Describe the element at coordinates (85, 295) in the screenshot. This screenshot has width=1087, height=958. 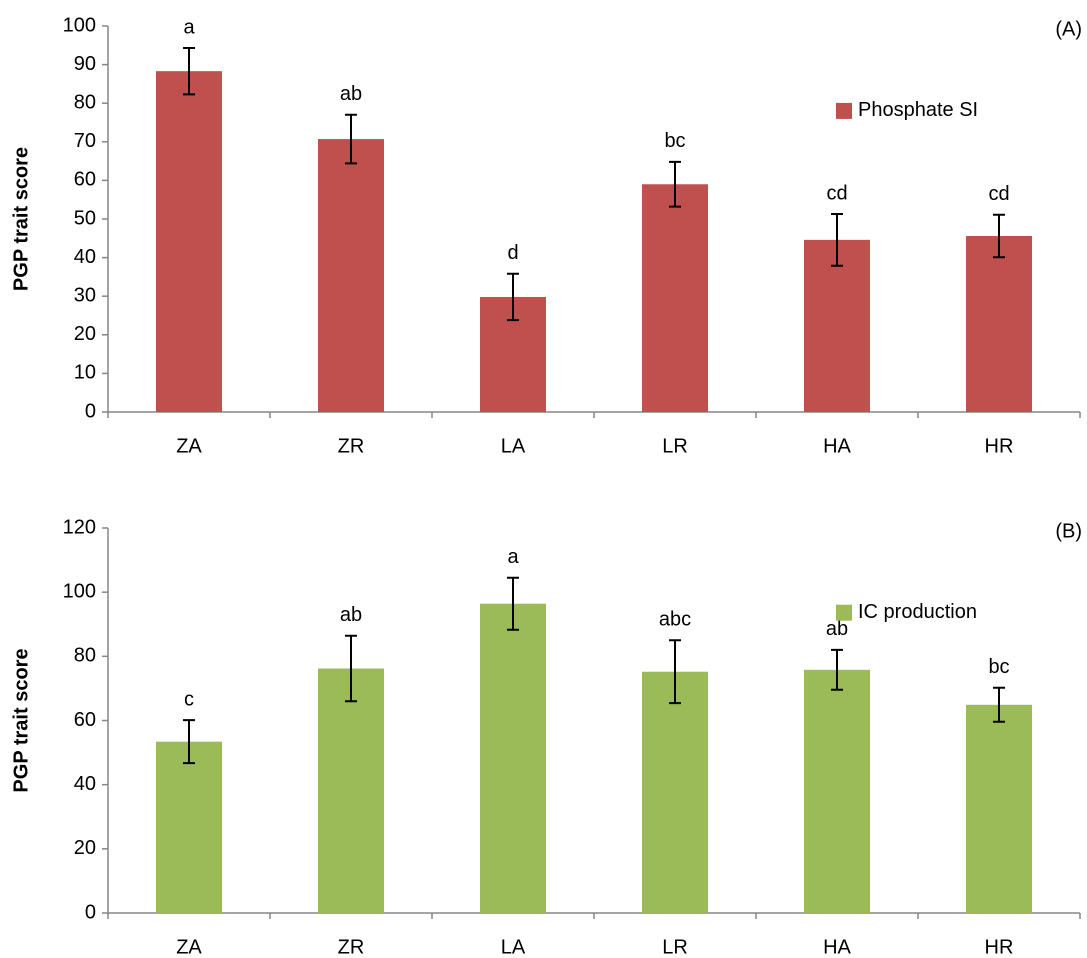
I see `y-tick-label: 30` at that location.